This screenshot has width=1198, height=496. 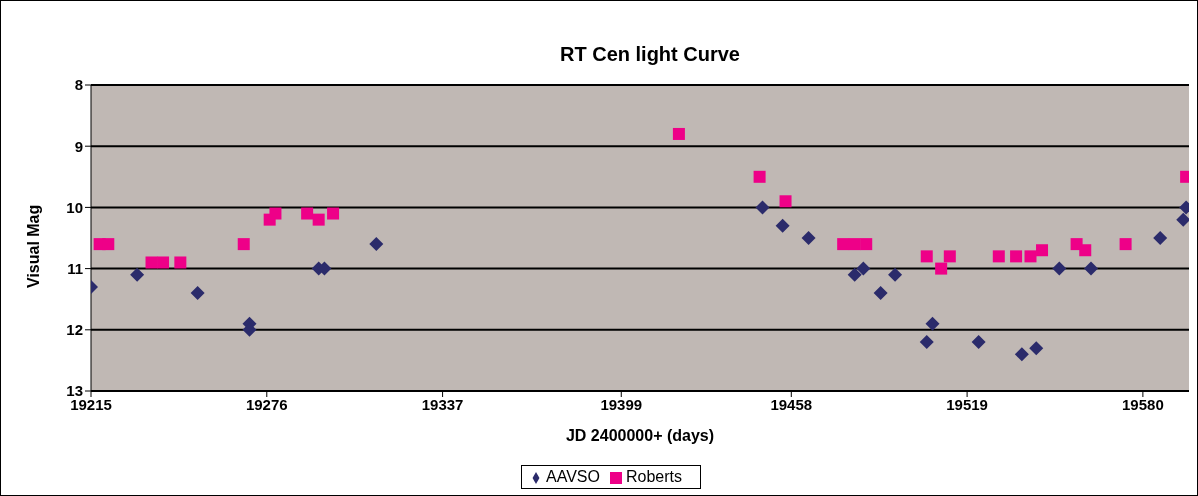 I want to click on chart-title: RT Cen light Curve, so click(x=650, y=54).